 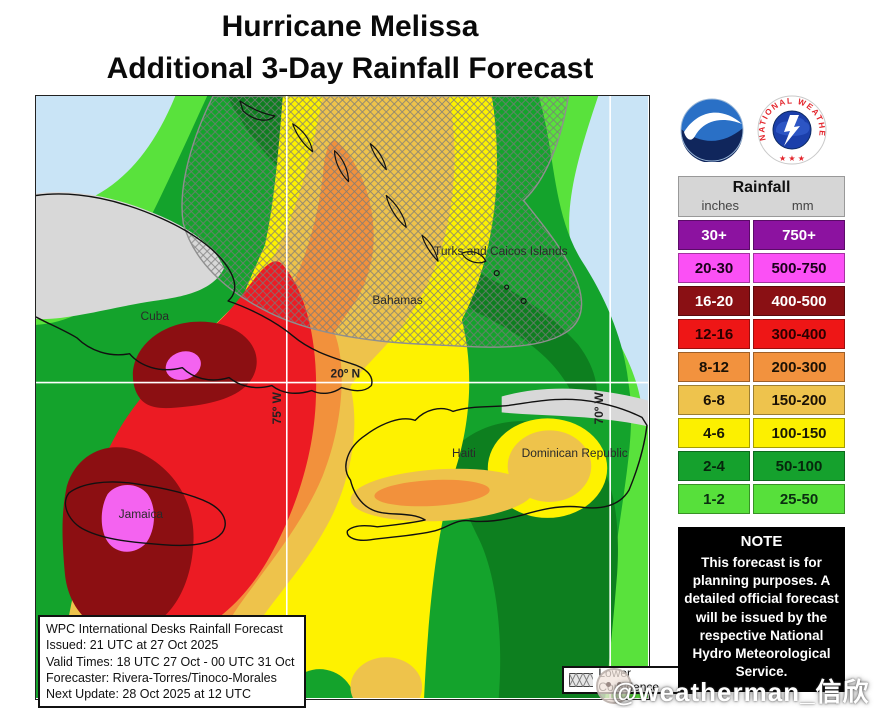 What do you see at coordinates (132, 645) in the screenshot?
I see `info-line-2: Issued: 21 UTC at 27 Oct 2025` at bounding box center [132, 645].